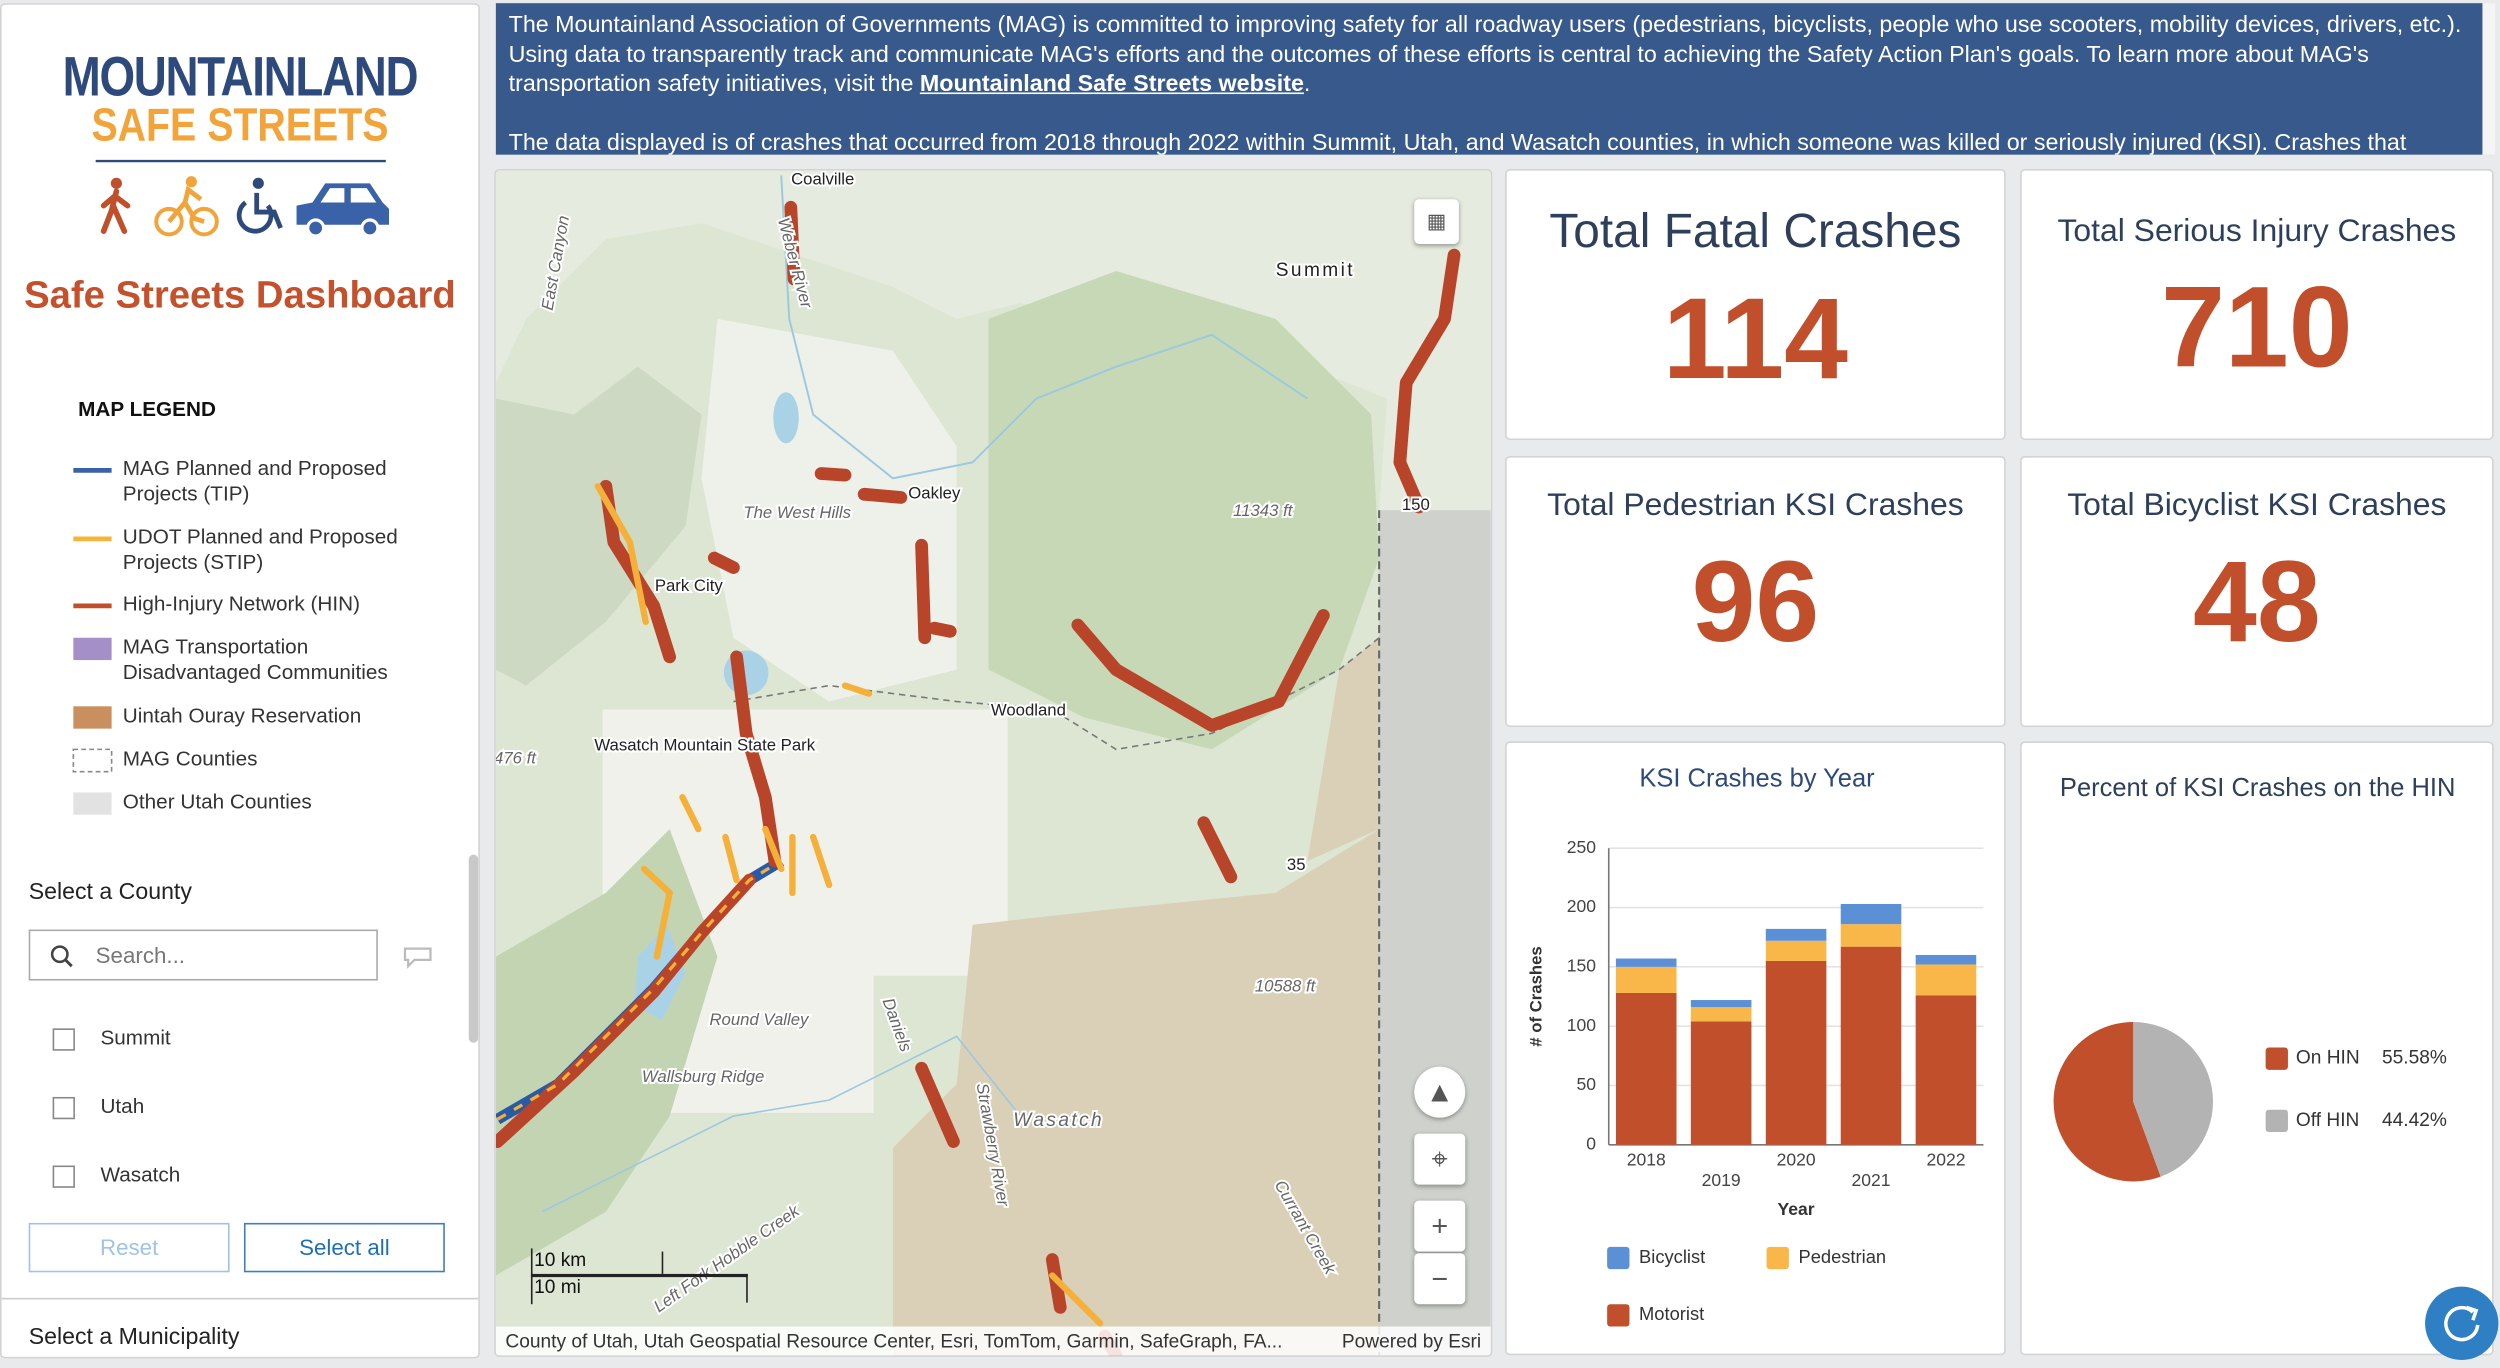 The width and height of the screenshot is (2500, 1368). Describe the element at coordinates (2257, 505) in the screenshot. I see `kpi-title: Total Bicyclist KSI Crashes` at that location.